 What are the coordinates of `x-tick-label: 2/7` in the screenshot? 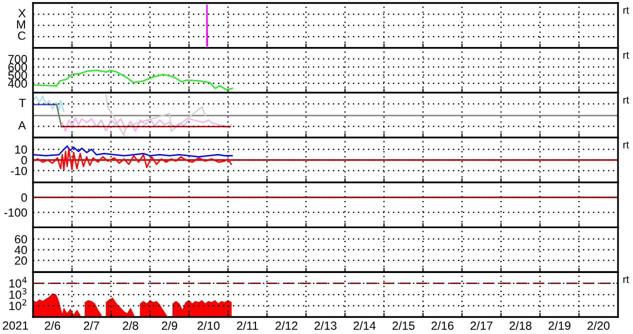 It's located at (92, 325).